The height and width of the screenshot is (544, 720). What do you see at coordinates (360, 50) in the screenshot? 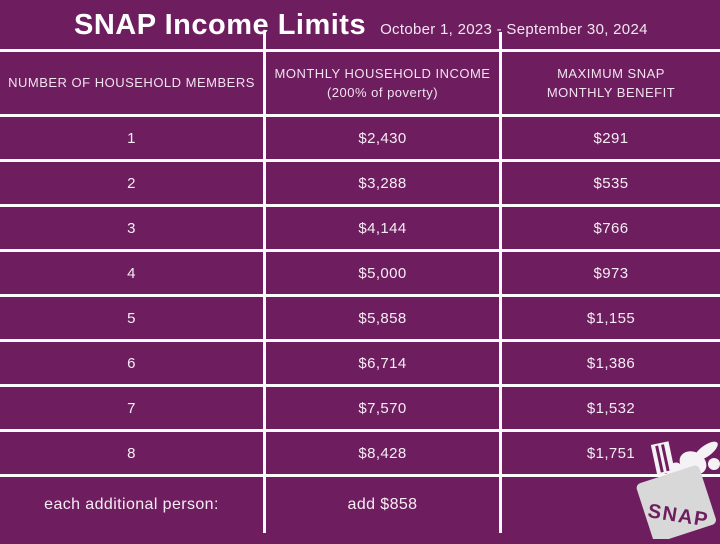
I see `header-divider-line` at bounding box center [360, 50].